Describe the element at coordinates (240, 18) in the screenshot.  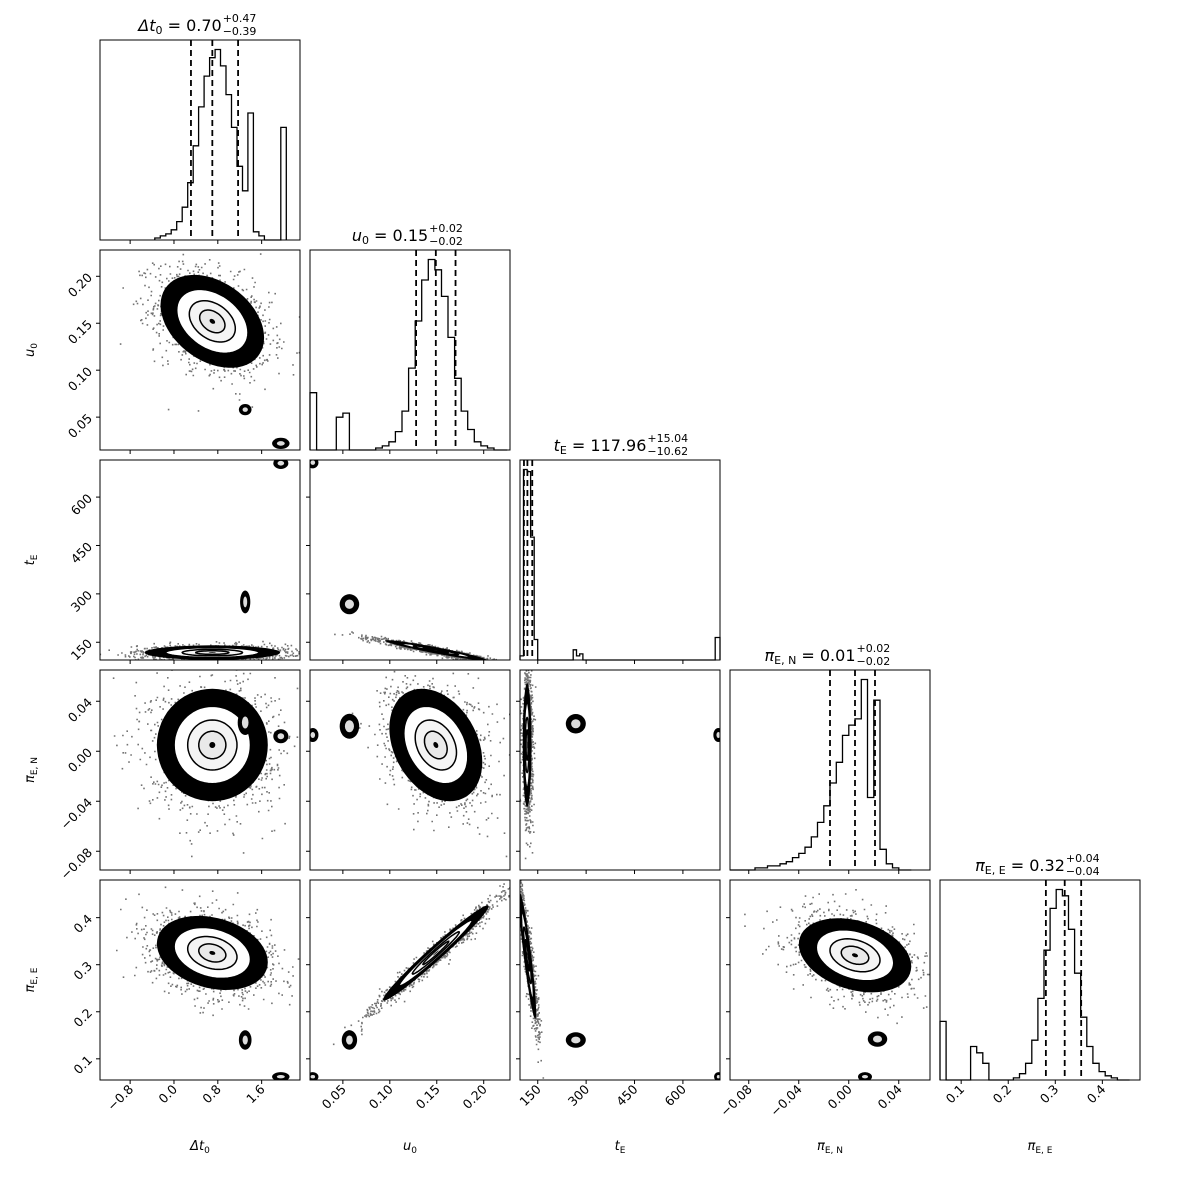
I see `title-error-plus: +0.47` at that location.